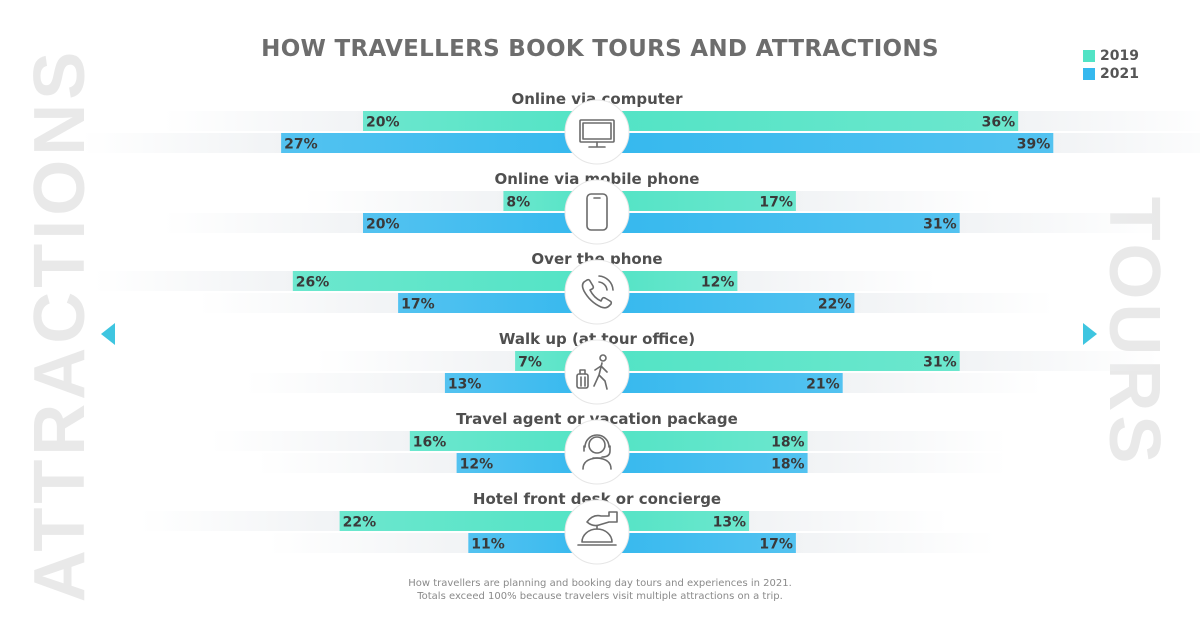  What do you see at coordinates (718, 283) in the screenshot?
I see `value-label-right-2019: 12%` at bounding box center [718, 283].